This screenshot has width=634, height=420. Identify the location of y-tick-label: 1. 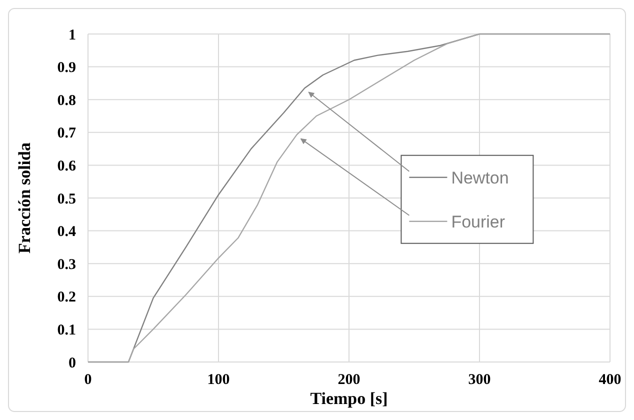
(72, 35).